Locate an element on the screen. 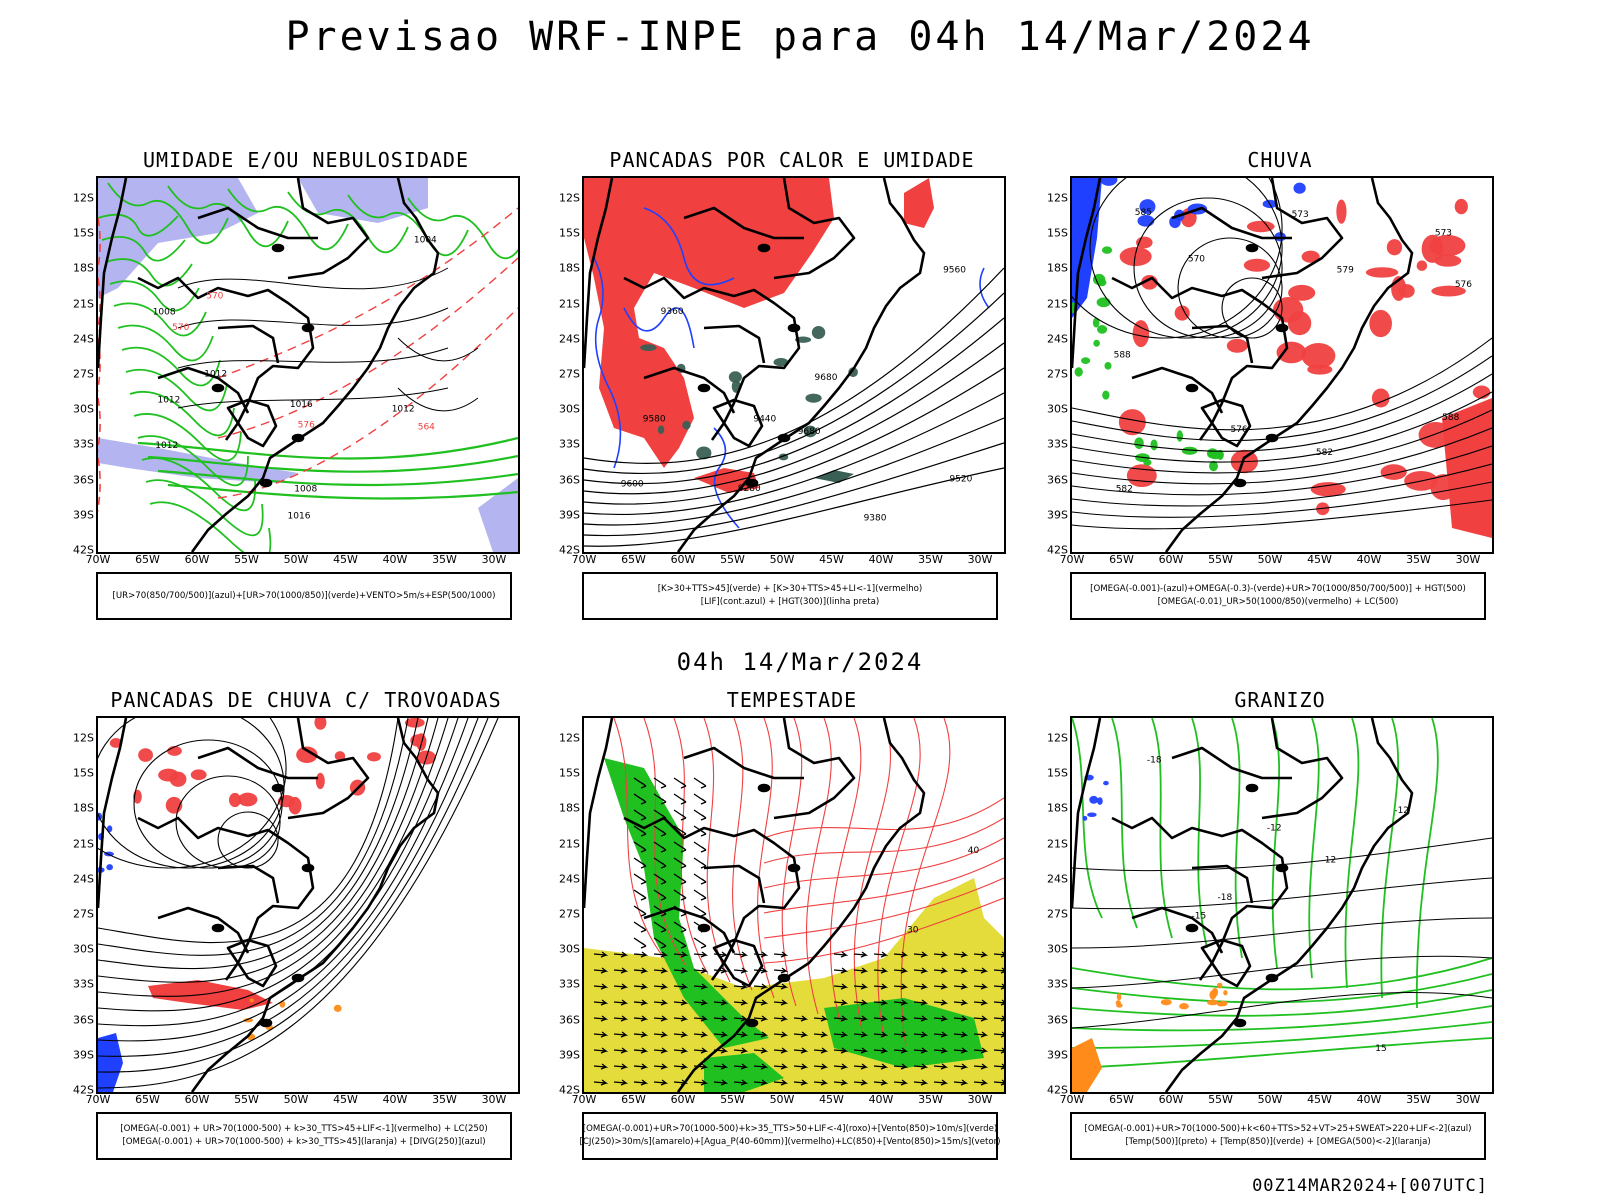 The image size is (1600, 1200). thickness-contour is located at coordinates (99, 305).